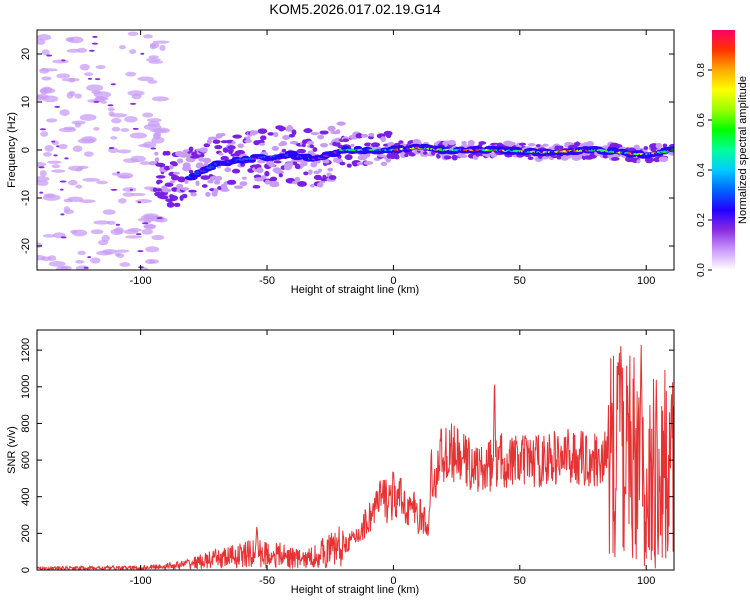  I want to click on spectrogram-x-label: Height of straight line (km), so click(355, 290).